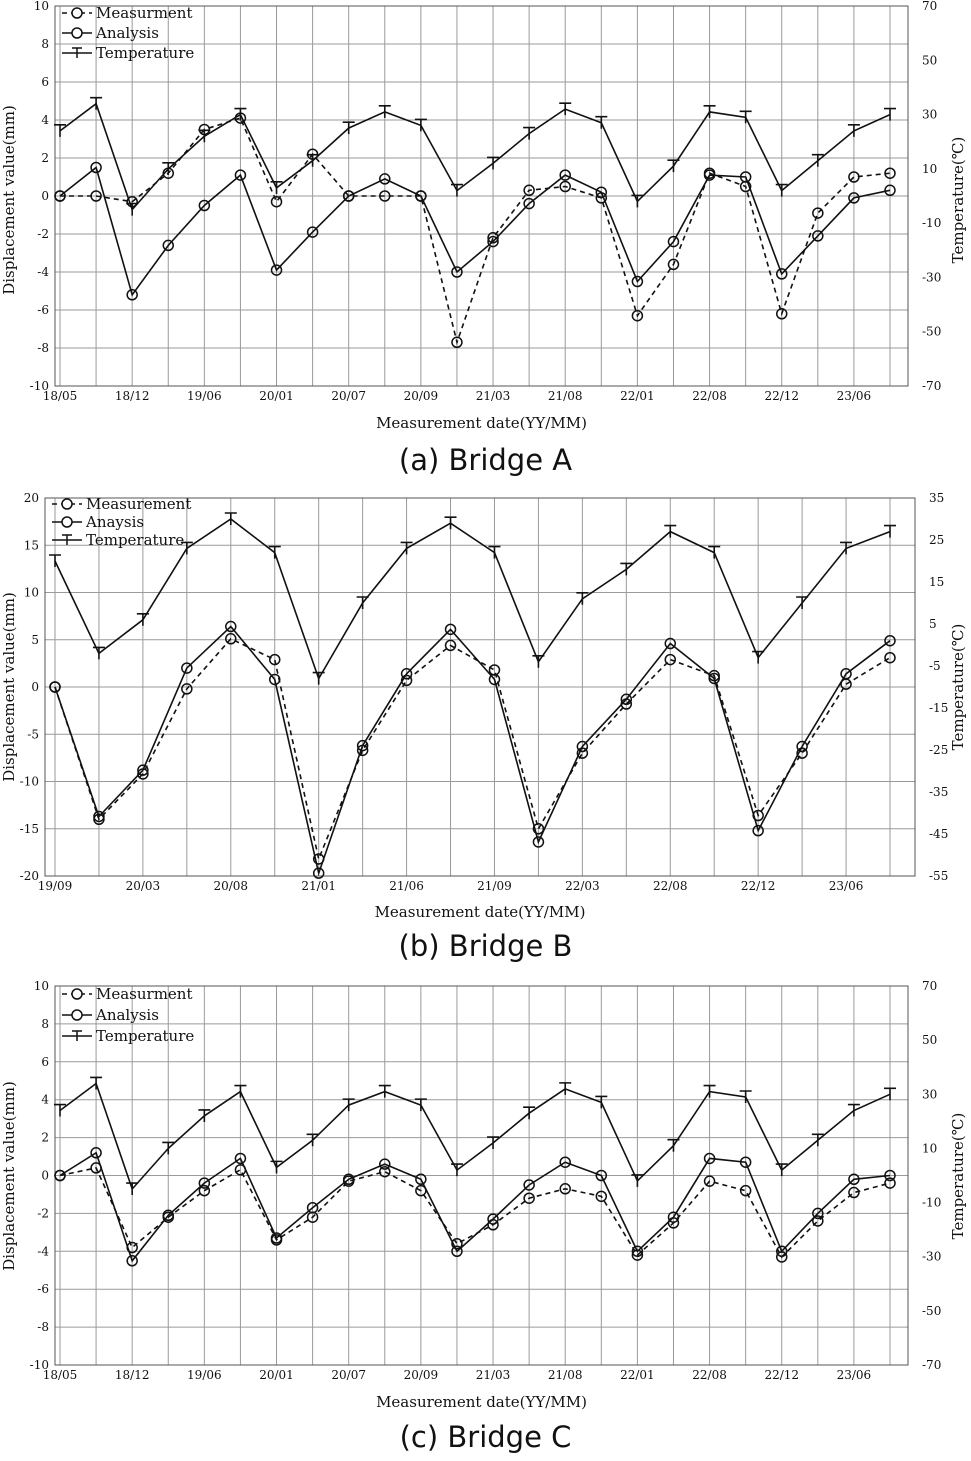  I want to click on x-tick-label: 18/12, so click(132, 1375).